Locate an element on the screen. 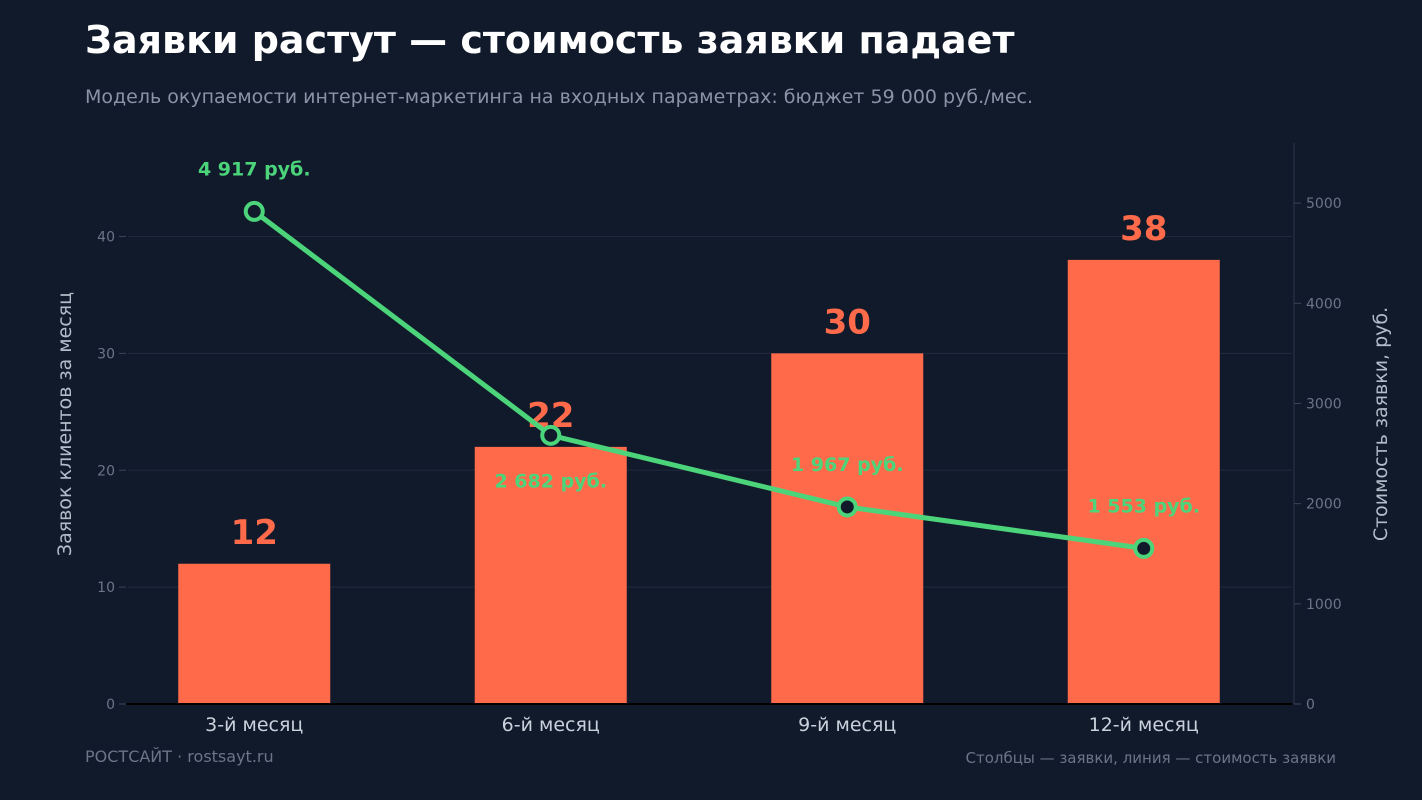 The width and height of the screenshot is (1422, 800). footer-brand: РОСТСАЙТ · rostsayt.ru is located at coordinates (179, 756).